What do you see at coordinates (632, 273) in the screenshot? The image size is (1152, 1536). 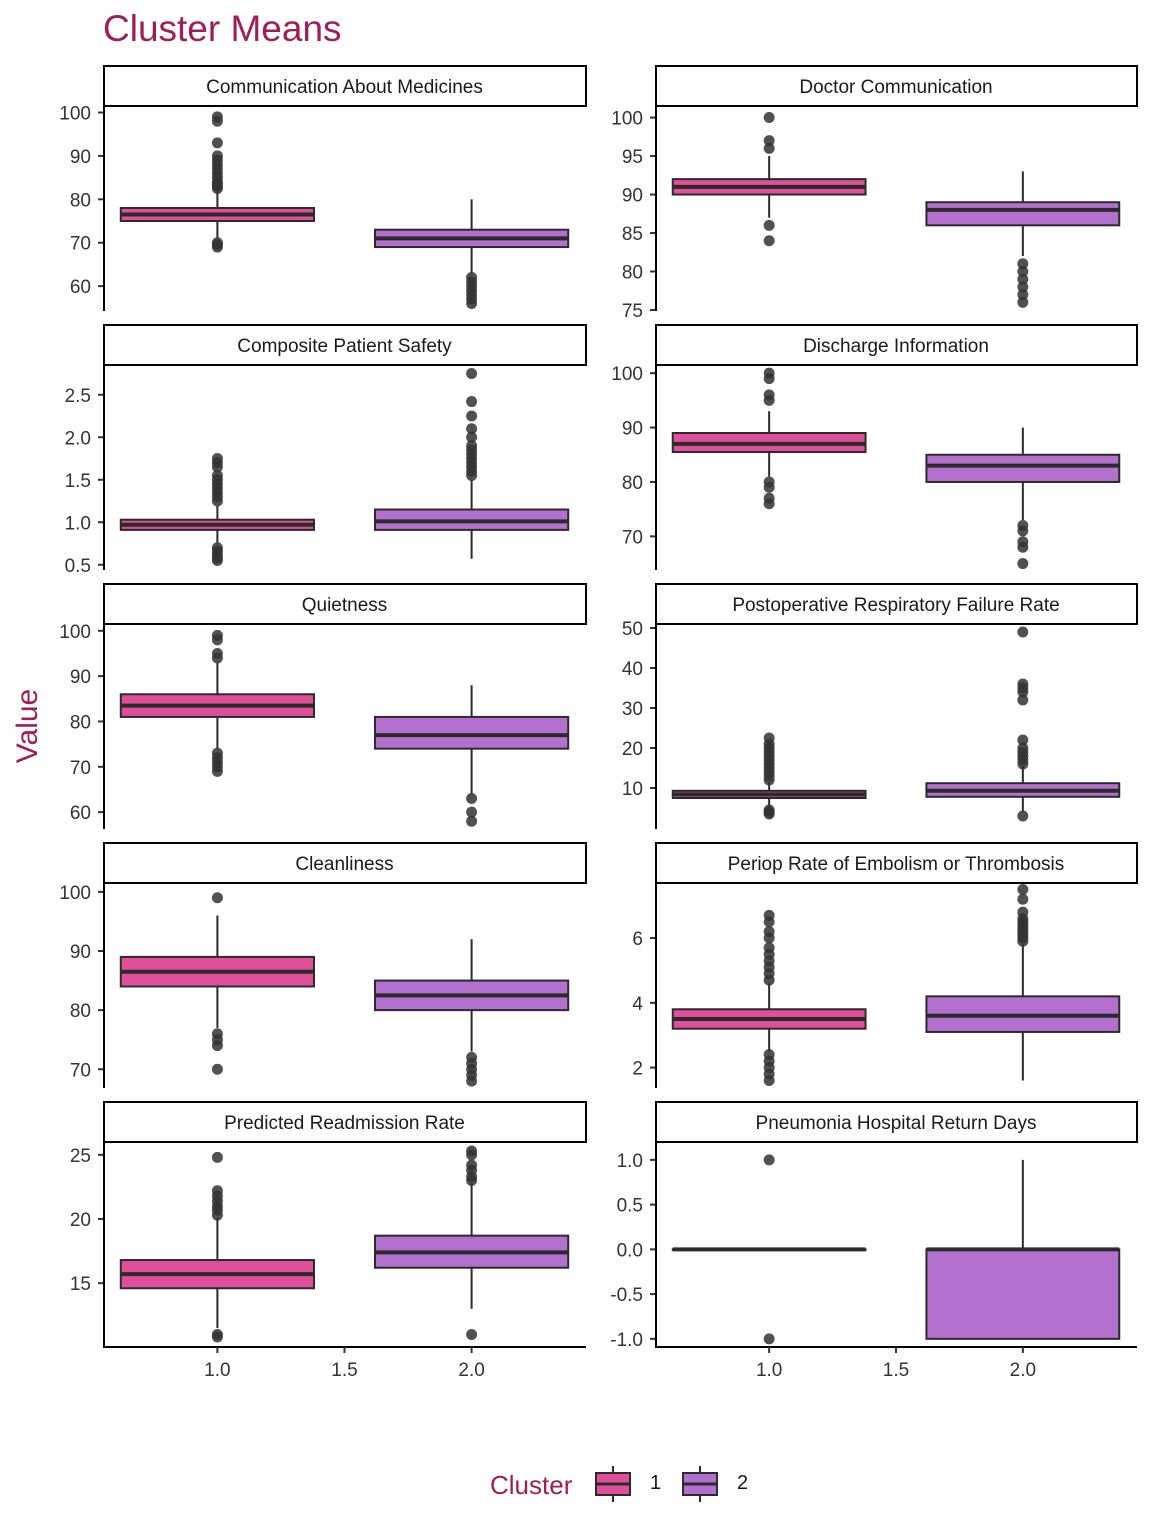 I see `panel-2-y-tick-label: 80` at bounding box center [632, 273].